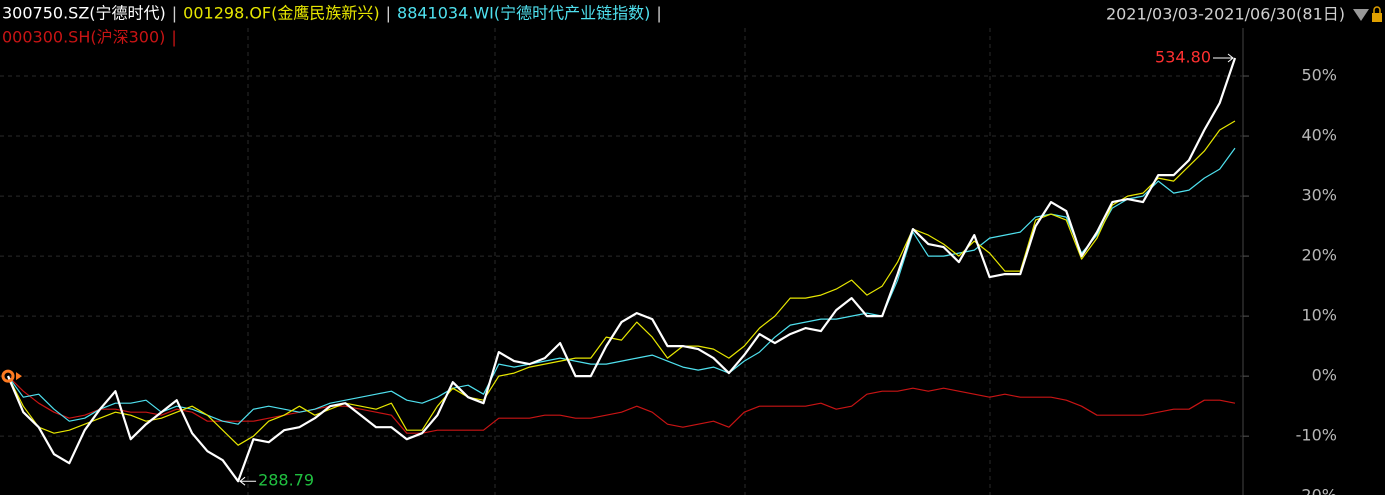 This screenshot has width=1385, height=495. I want to click on legend-entry: 000300.SH(沪深300), so click(83, 37).